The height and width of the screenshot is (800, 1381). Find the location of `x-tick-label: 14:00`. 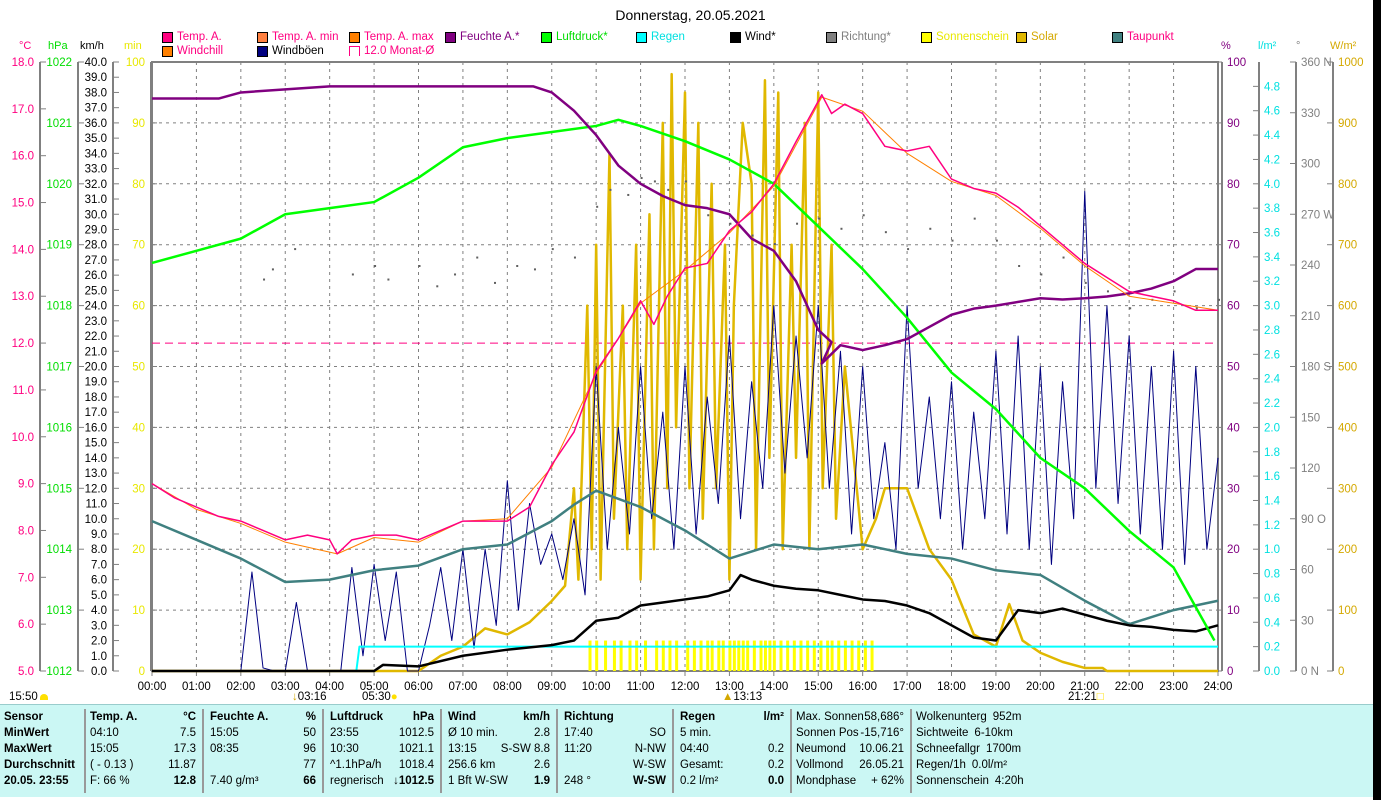

x-tick-label: 14:00 is located at coordinates (773, 687).